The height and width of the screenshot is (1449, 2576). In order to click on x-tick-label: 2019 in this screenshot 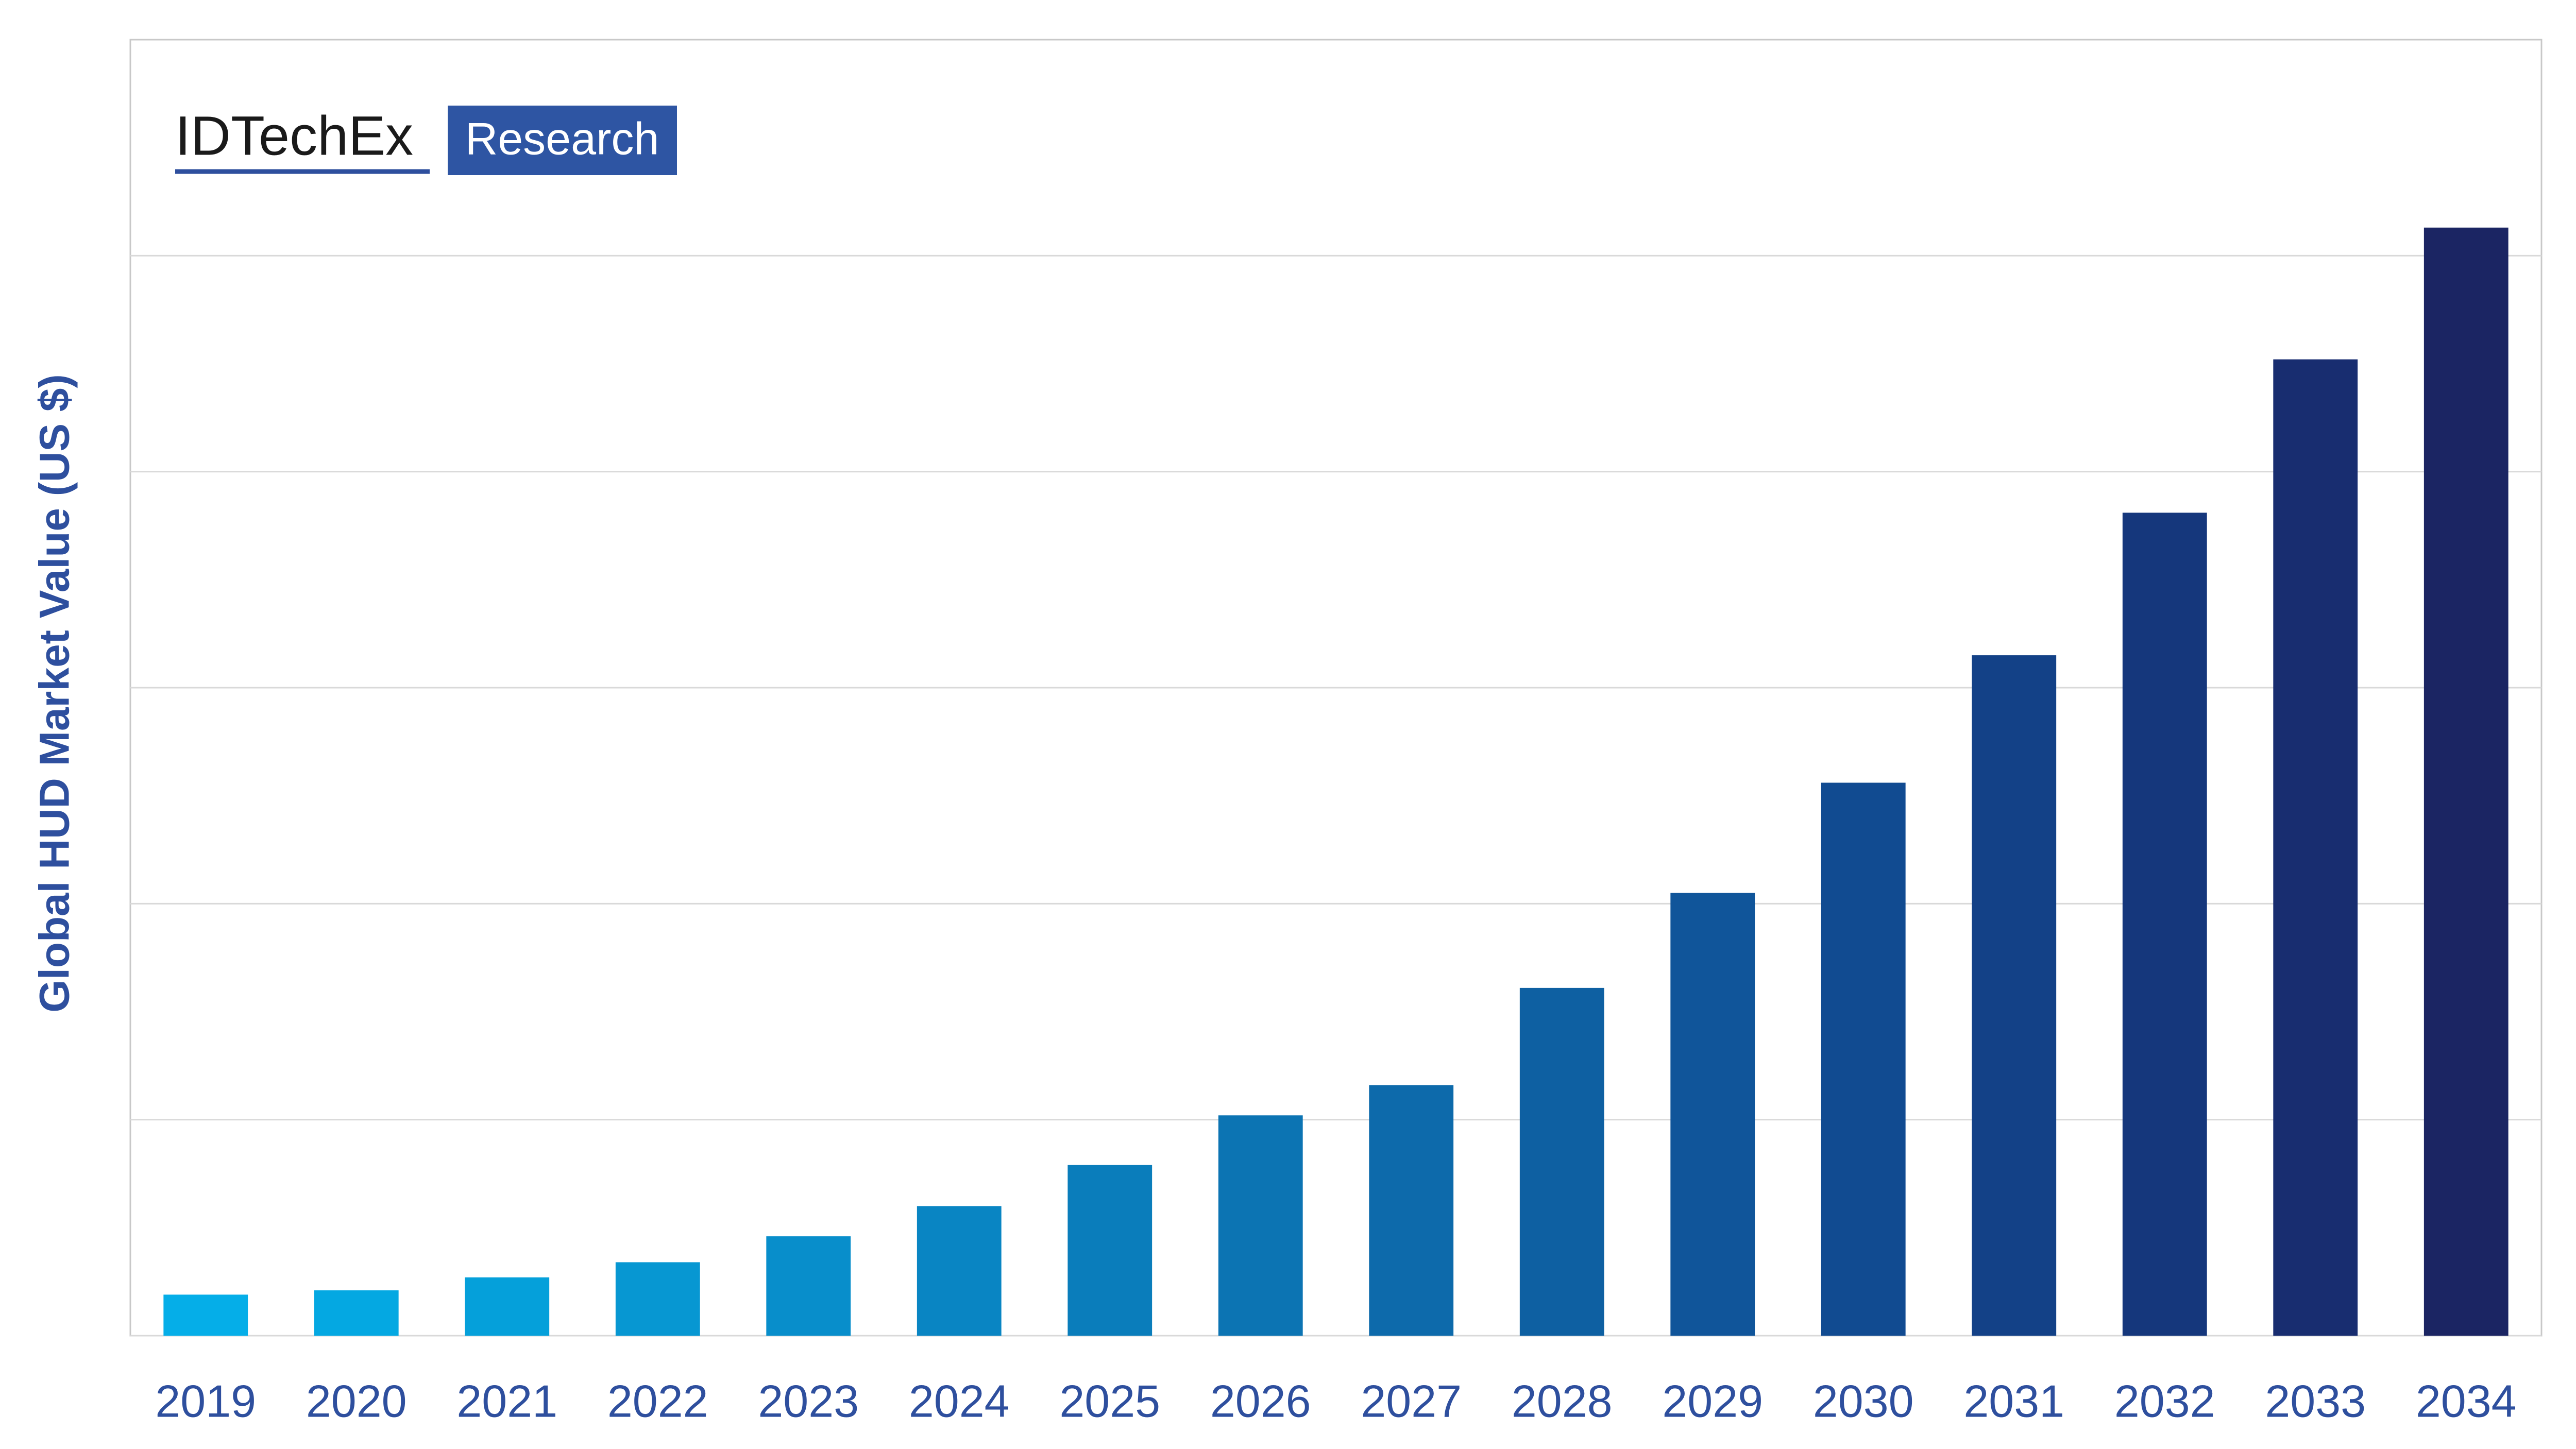, I will do `click(205, 1401)`.